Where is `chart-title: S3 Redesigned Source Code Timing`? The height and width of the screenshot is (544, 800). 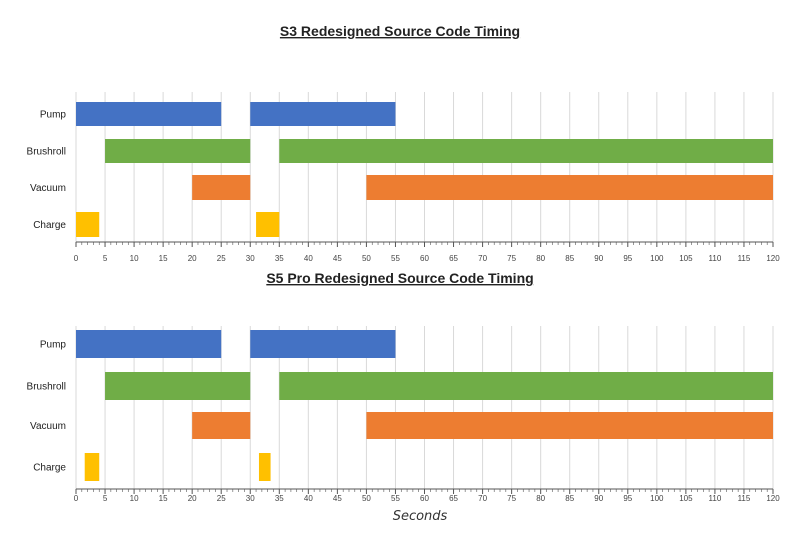
chart-title: S3 Redesigned Source Code Timing is located at coordinates (400, 31).